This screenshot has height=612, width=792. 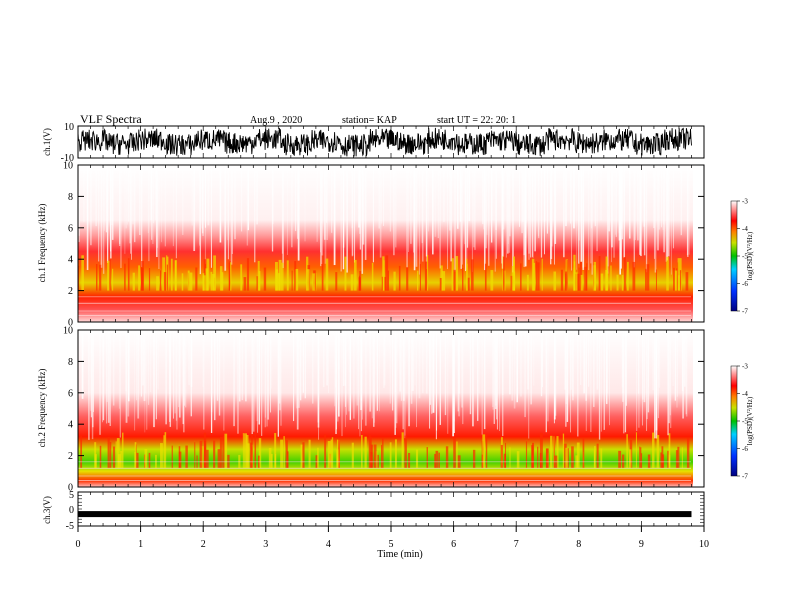 I want to click on x-tick-label: 1, so click(x=140, y=544).